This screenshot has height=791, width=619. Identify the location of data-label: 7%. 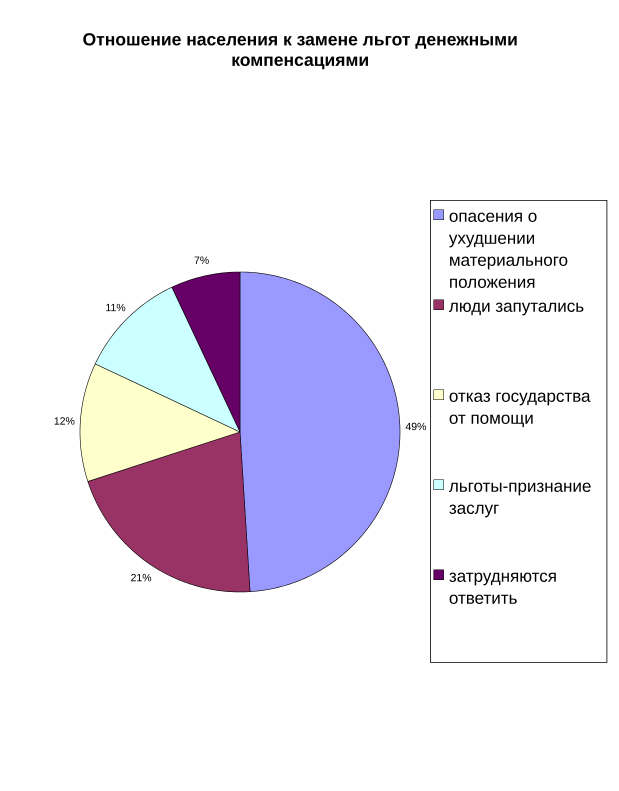
(201, 260).